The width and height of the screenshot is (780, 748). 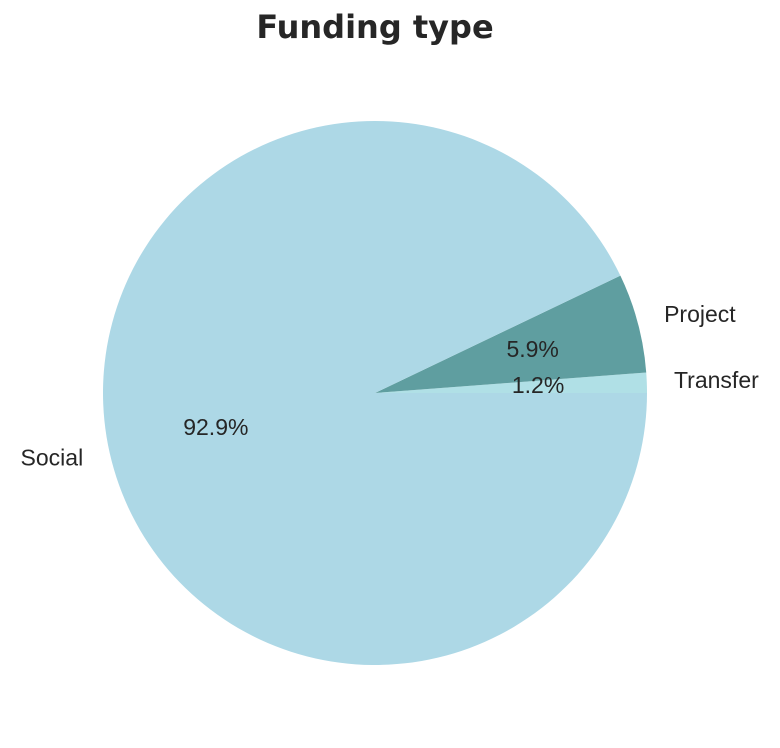 I want to click on pie-slice-project, so click(x=511, y=334).